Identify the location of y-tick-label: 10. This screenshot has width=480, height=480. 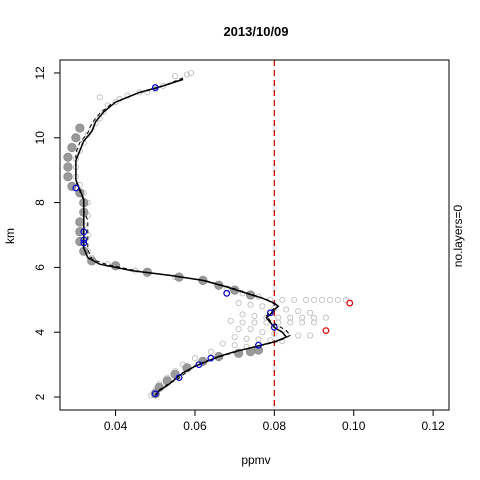
(40, 138).